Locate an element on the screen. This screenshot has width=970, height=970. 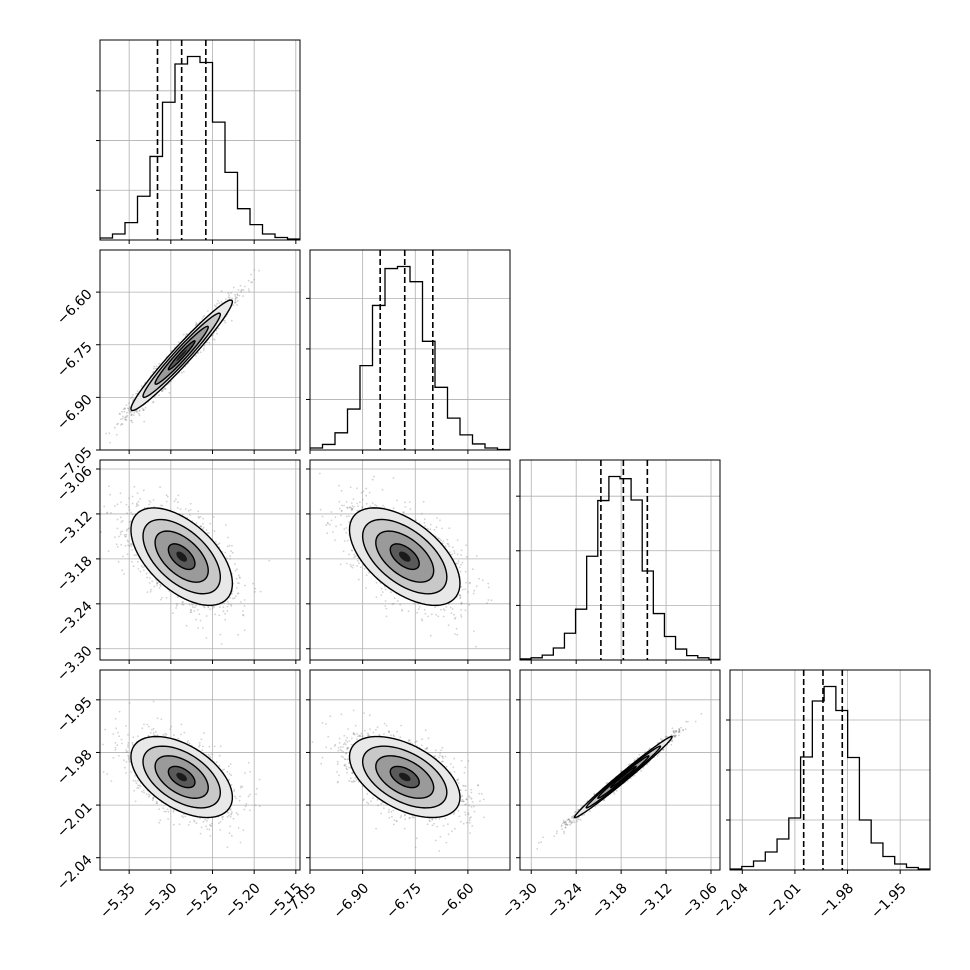
panel-frame is located at coordinates (200, 140).